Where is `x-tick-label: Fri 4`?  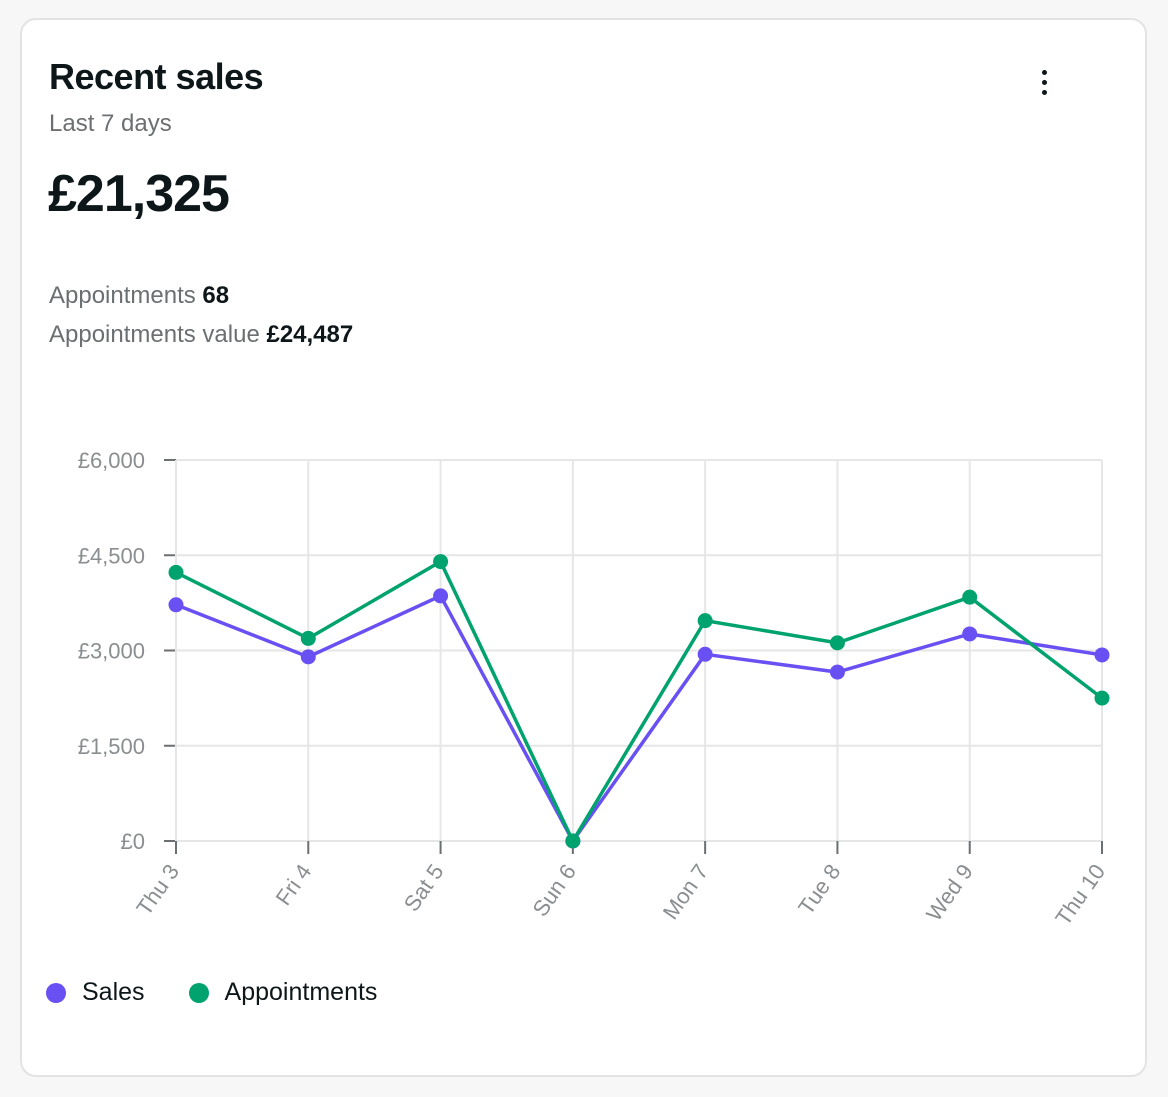
x-tick-label: Fri 4 is located at coordinates (294, 885).